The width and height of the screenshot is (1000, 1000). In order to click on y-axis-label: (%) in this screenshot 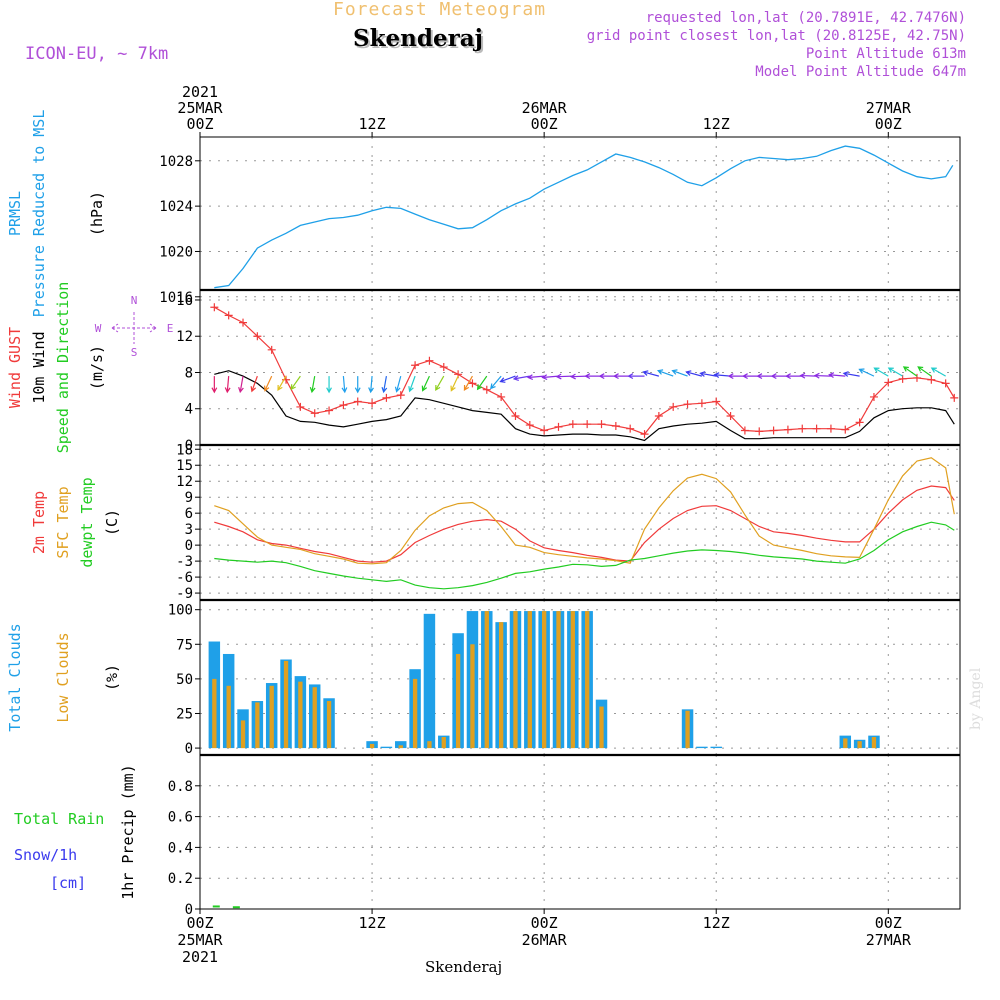, I will do `click(112, 677)`.